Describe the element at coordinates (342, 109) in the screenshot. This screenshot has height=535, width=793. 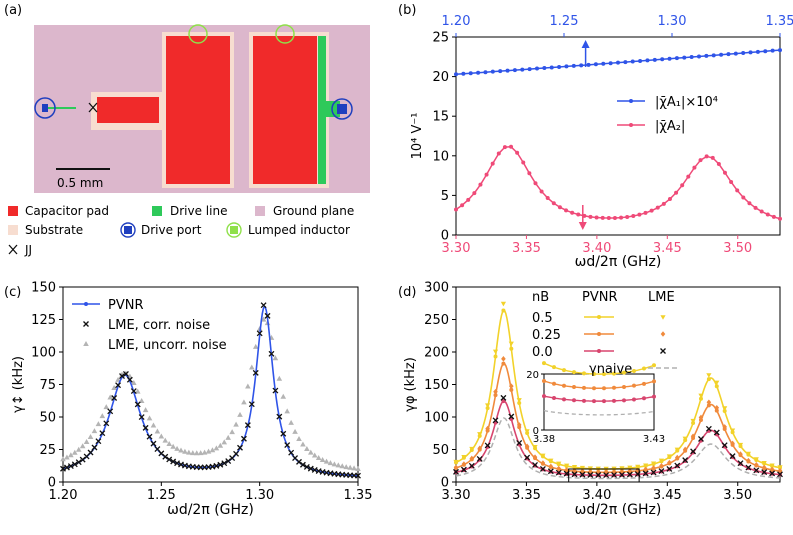
I see `drive-port-right-square` at that location.